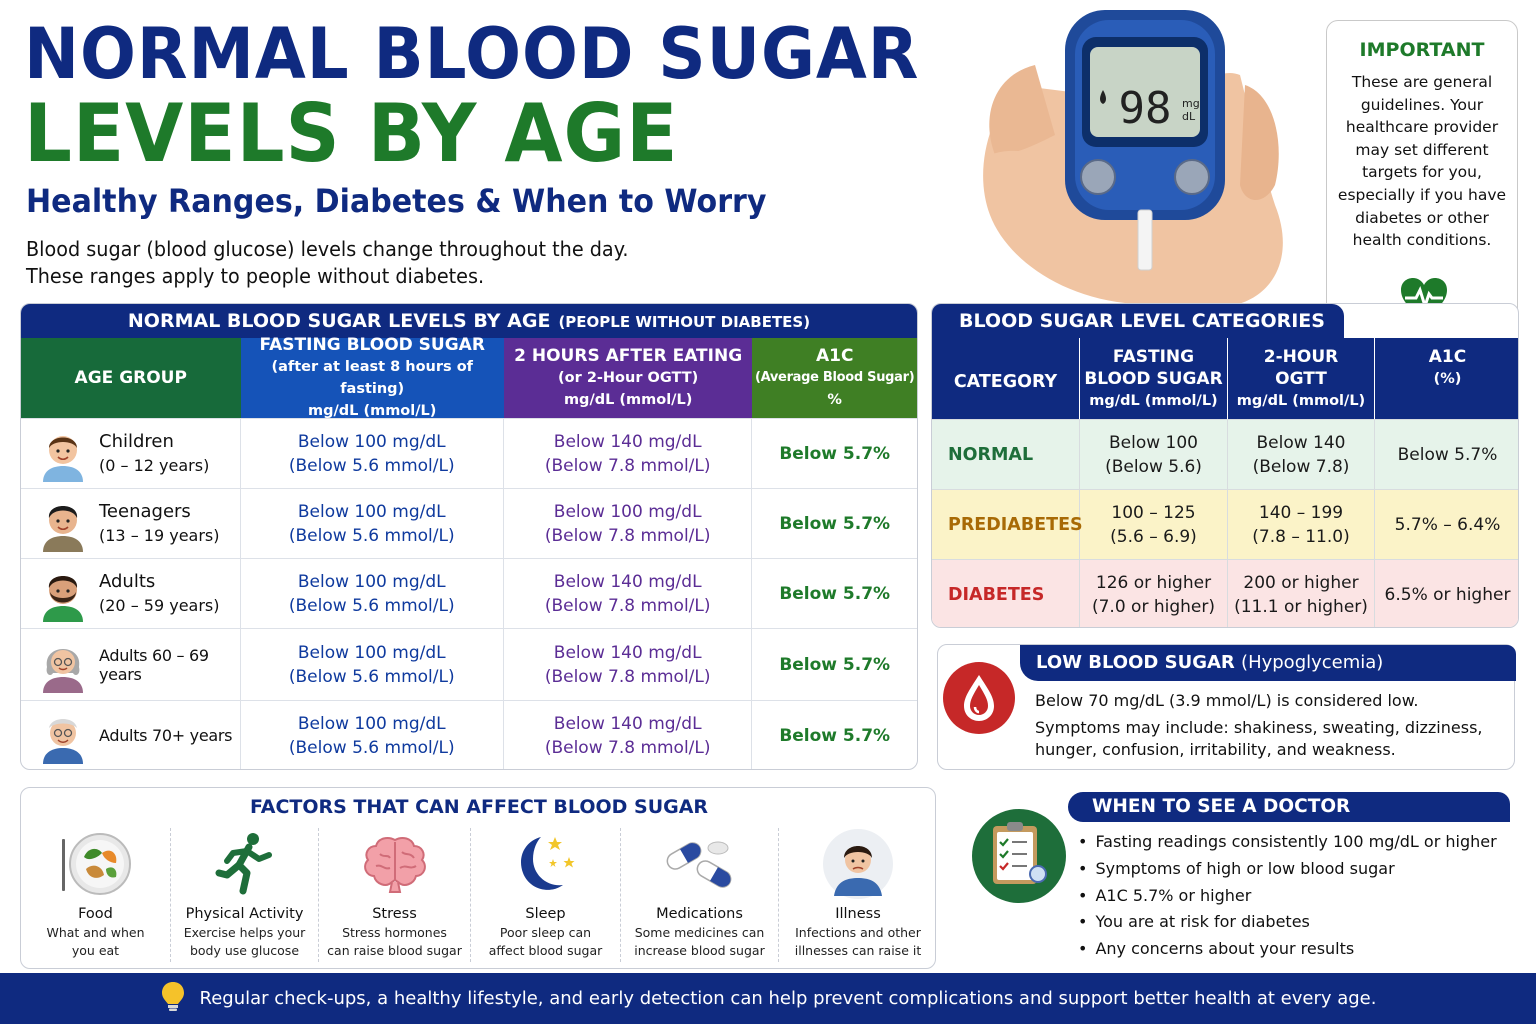  I want to click on page-title-line2: LEVELS BY AGE, so click(351, 133).